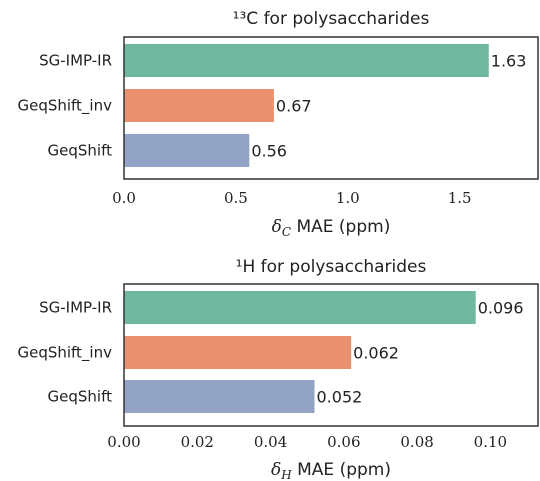  I want to click on x-tick-label: 0.08, so click(416, 442).